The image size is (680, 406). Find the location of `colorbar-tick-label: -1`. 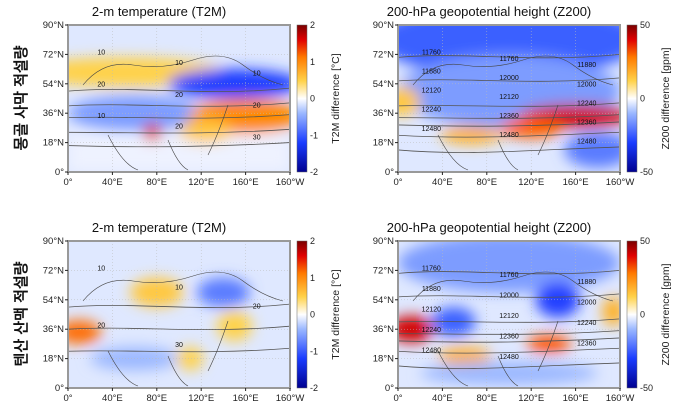

colorbar-tick-label: -1 is located at coordinates (314, 351).